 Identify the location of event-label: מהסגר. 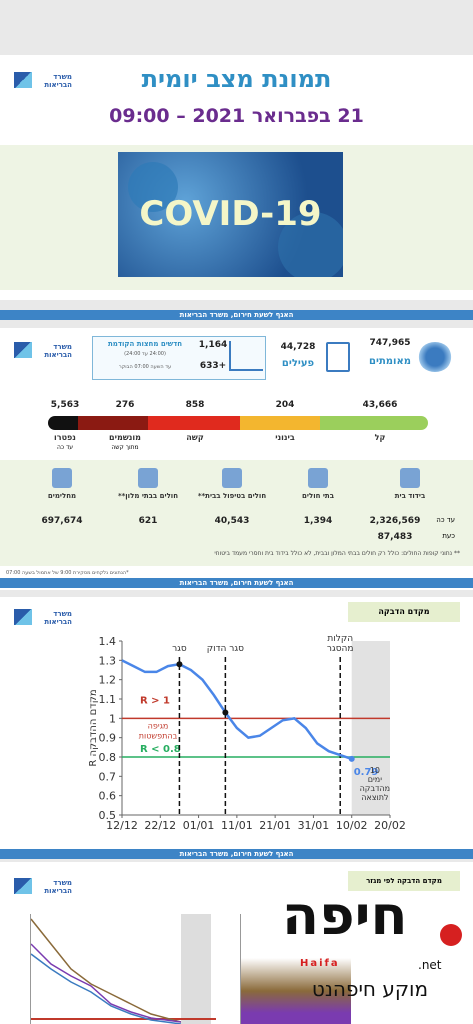
(340, 649).